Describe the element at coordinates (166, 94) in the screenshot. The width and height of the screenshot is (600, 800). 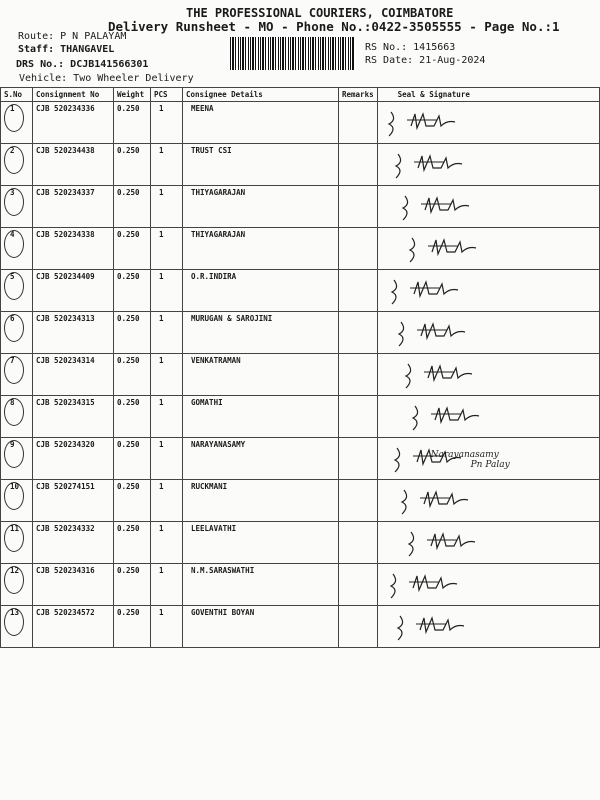
I see `column-header: PCS` at that location.